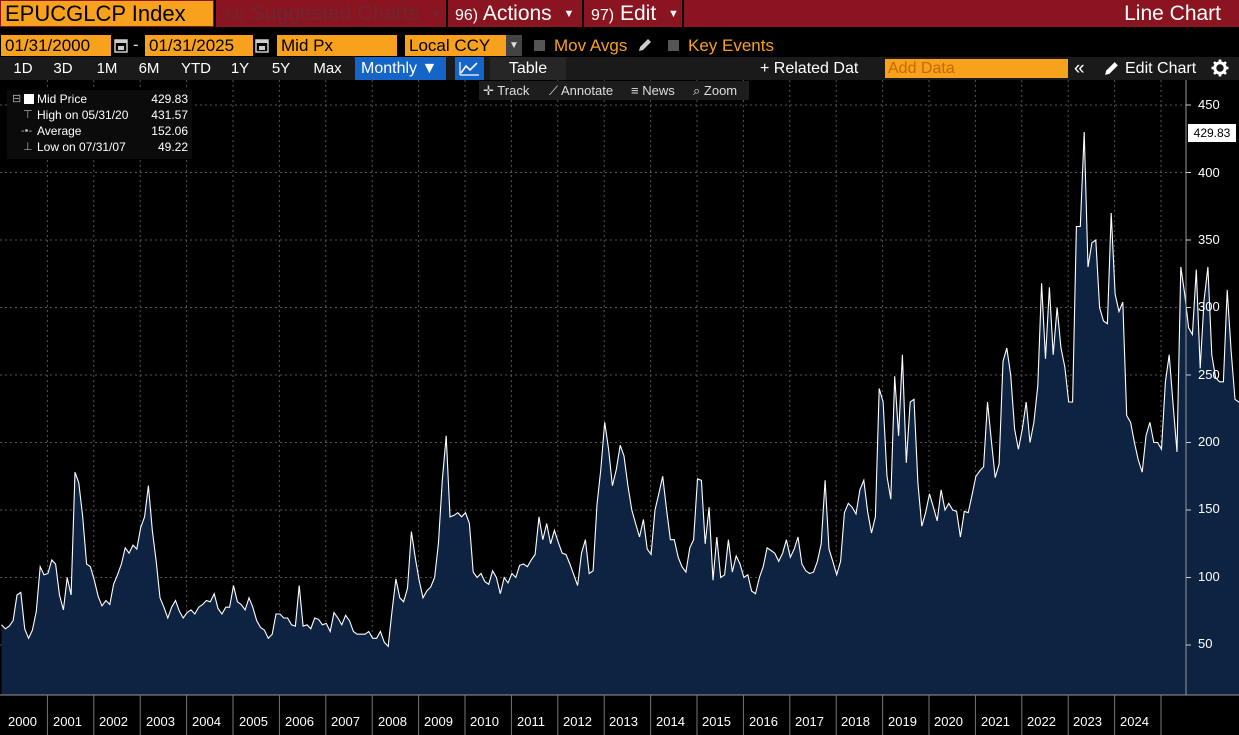  I want to click on chart-tools-bar, so click(614, 90).